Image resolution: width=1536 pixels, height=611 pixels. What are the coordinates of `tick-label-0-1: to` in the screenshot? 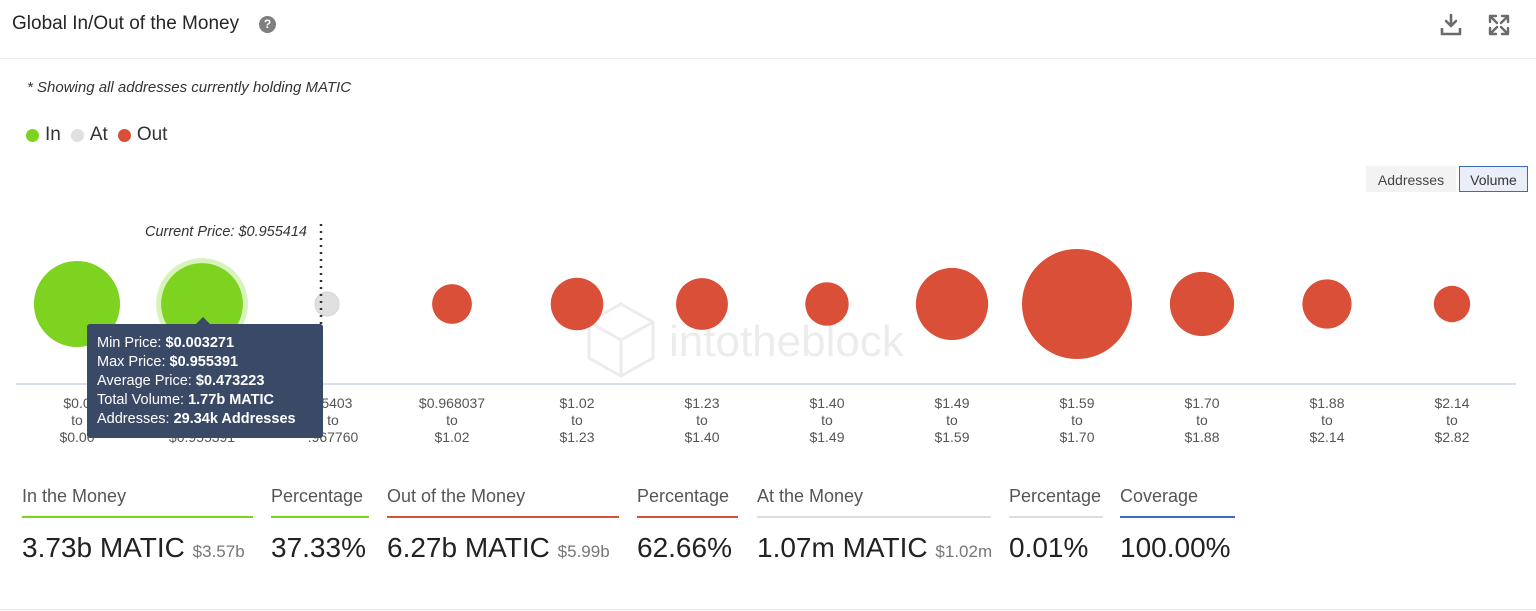 It's located at (77, 420).